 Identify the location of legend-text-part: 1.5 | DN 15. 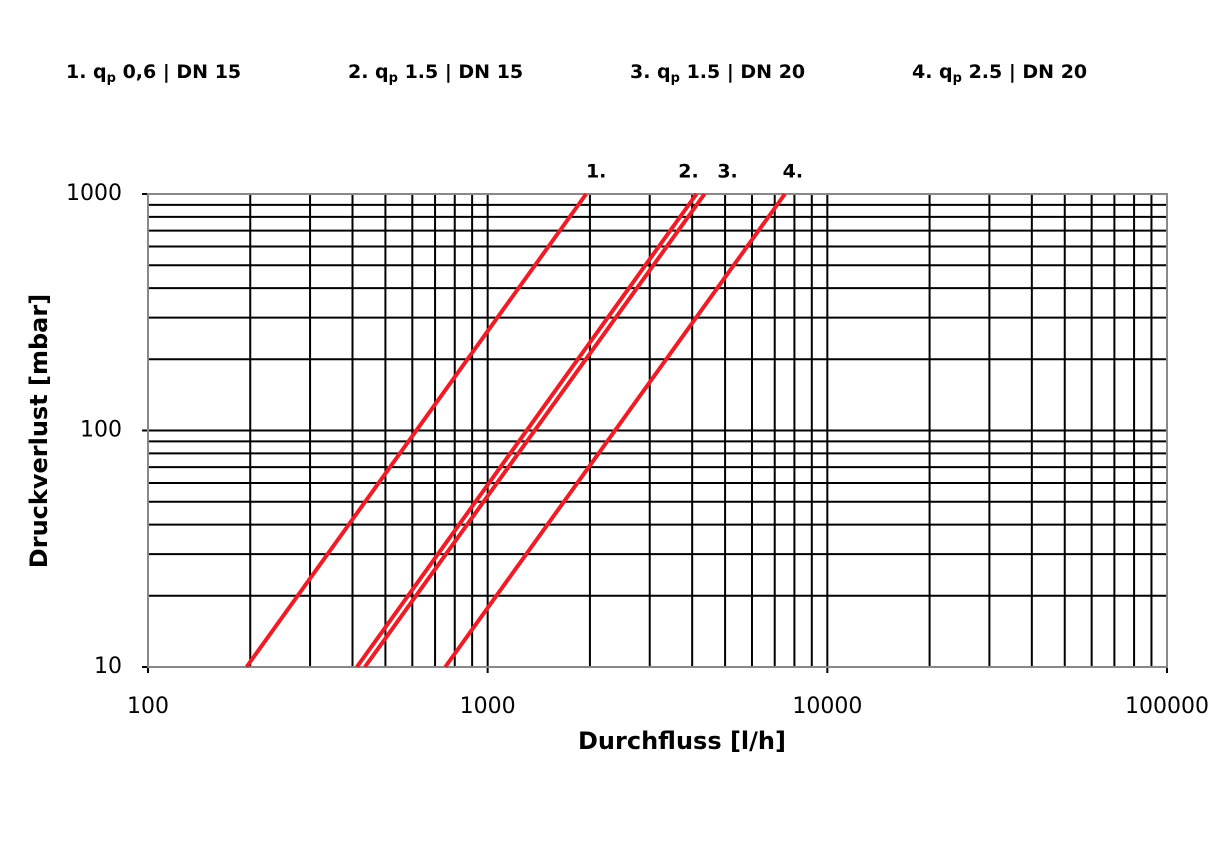
(460, 72).